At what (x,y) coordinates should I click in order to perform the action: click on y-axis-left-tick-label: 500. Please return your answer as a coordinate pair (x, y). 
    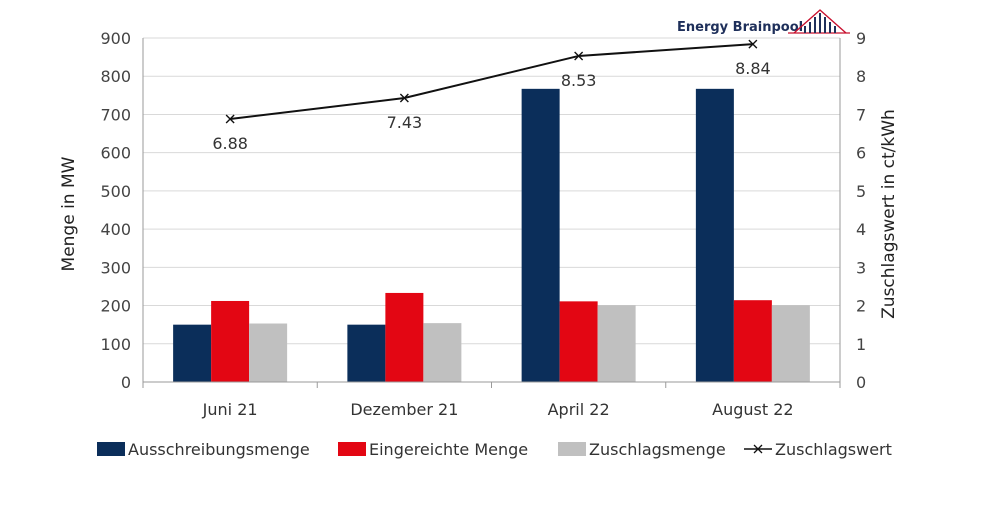
    Looking at the image, I should click on (115, 191).